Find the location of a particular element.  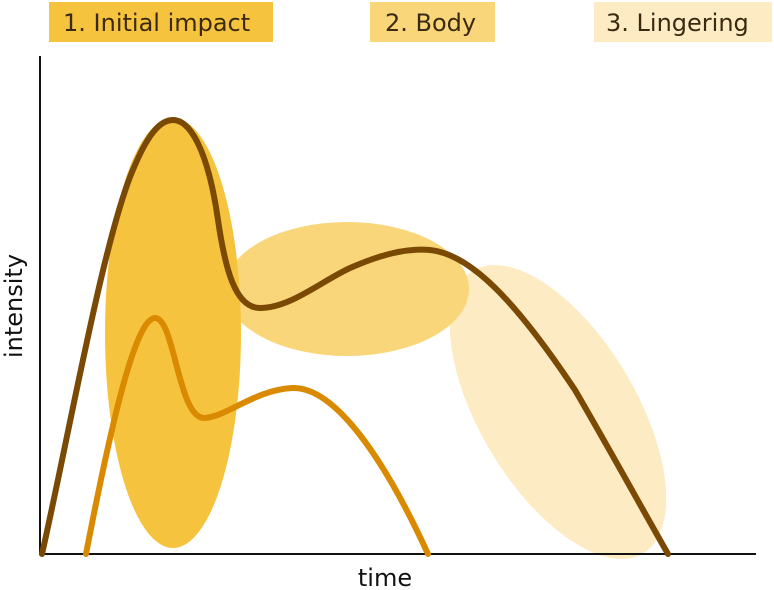

phase-label-body: 2. Body is located at coordinates (430, 23).